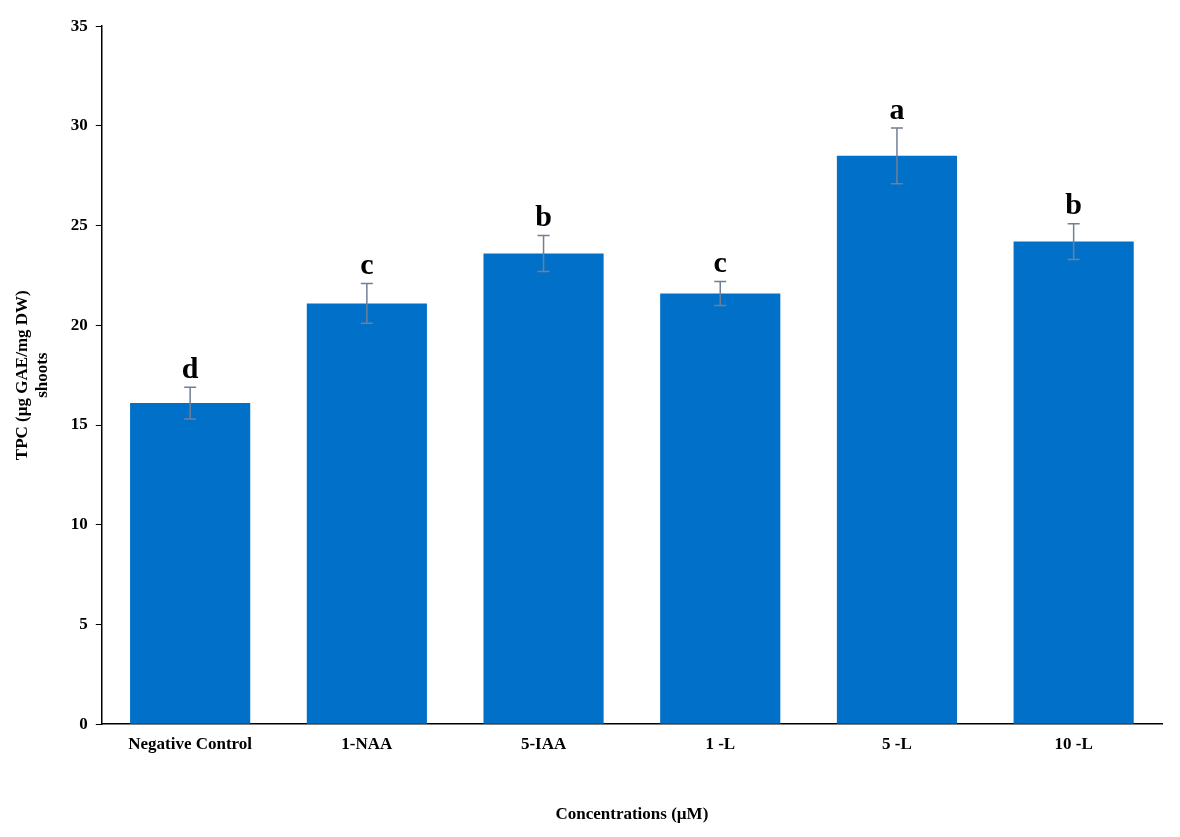 This screenshot has height=837, width=1180. Describe the element at coordinates (897, 108) in the screenshot. I see `annotation: a` at that location.